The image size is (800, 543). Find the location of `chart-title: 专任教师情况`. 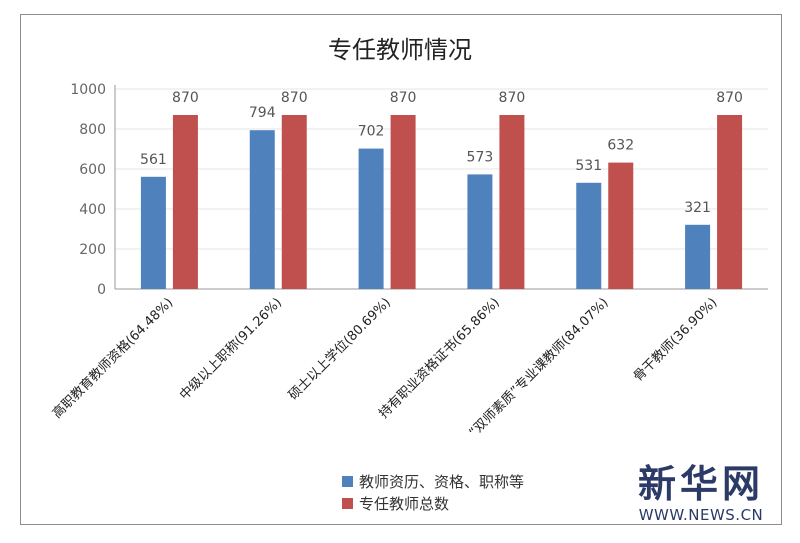

chart-title: 专任教师情况 is located at coordinates (400, 50).